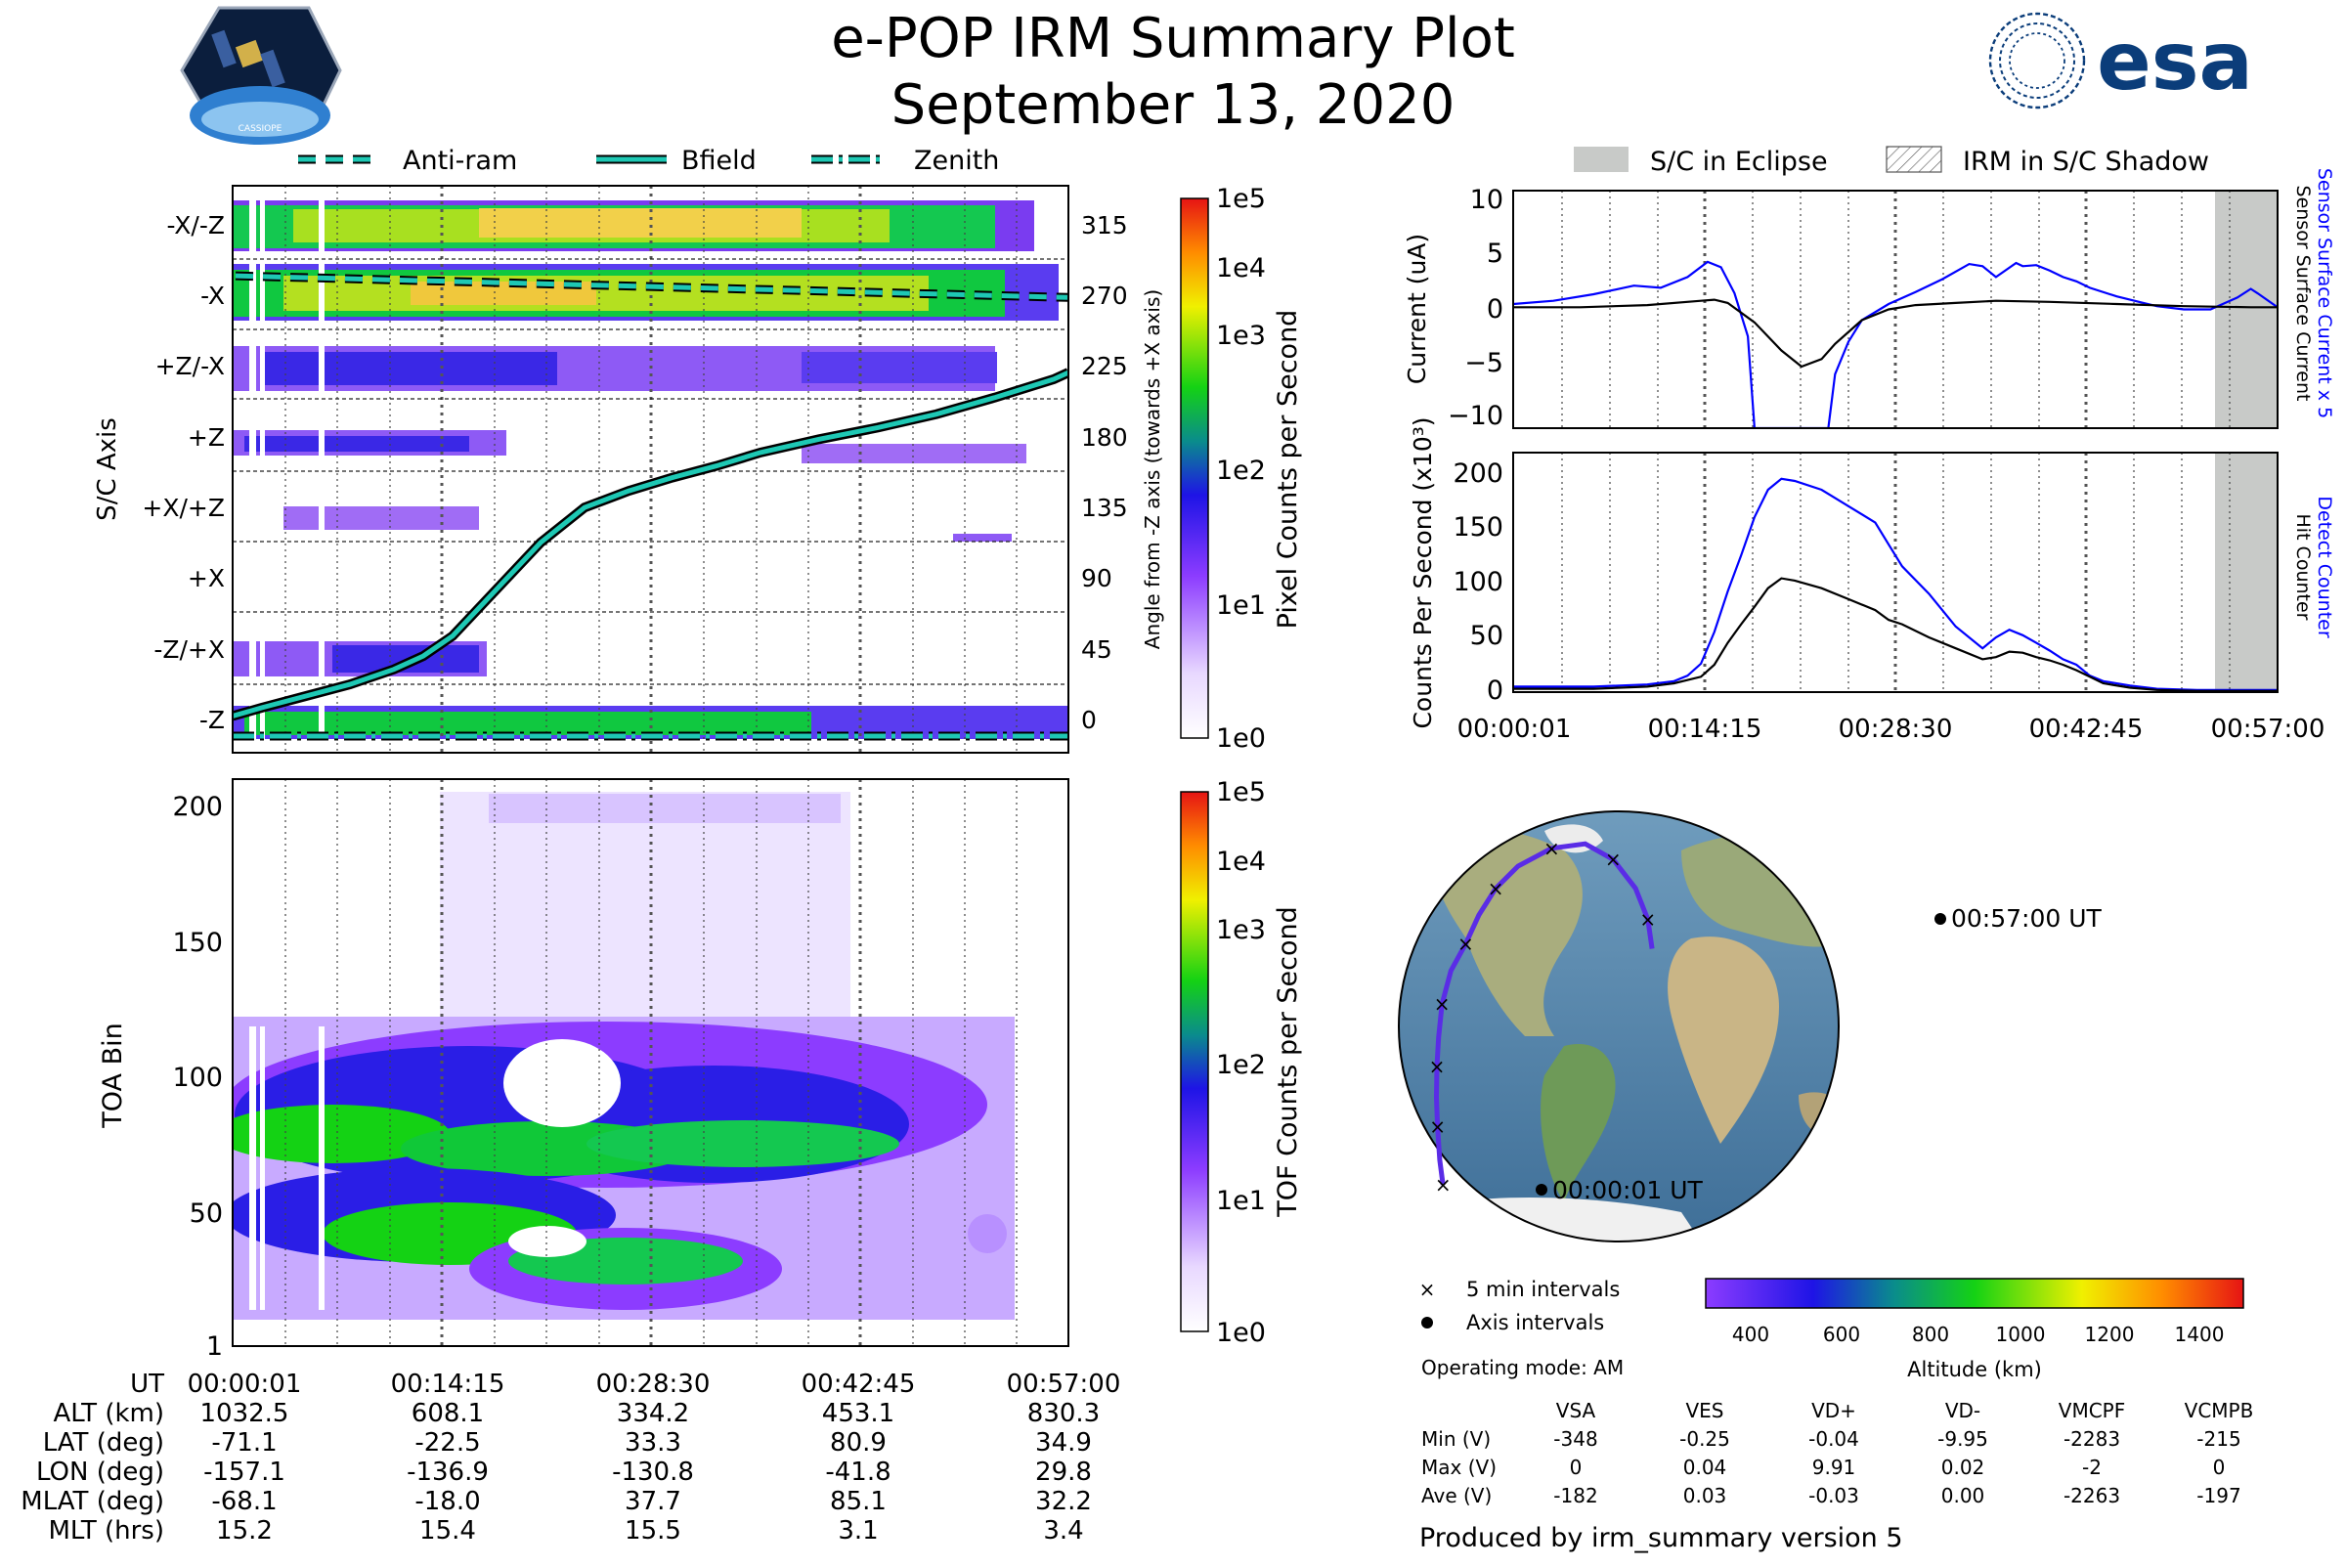 The width and height of the screenshot is (2346, 1568). Describe the element at coordinates (1417, 309) in the screenshot. I see `current-ylabel: Current (uA)` at that location.